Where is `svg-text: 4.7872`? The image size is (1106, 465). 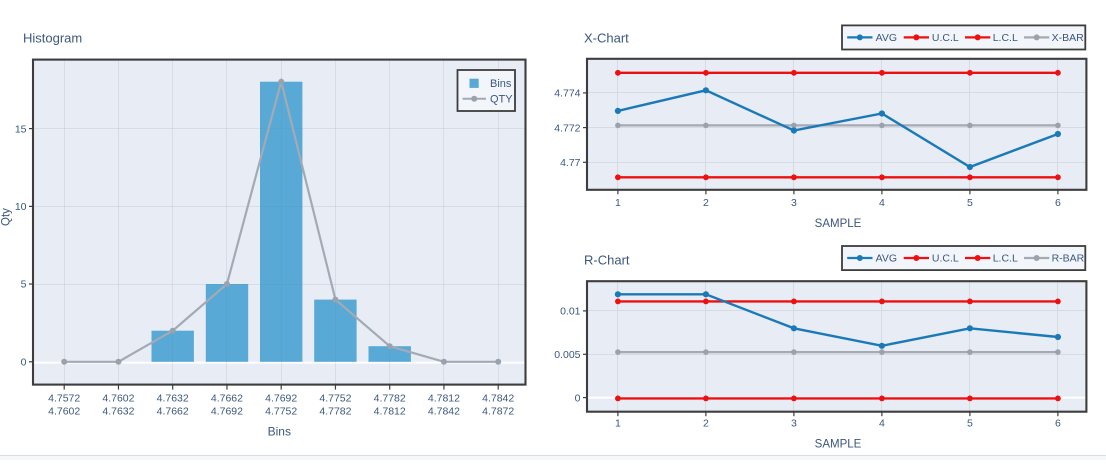 svg-text: 4.7872 is located at coordinates (498, 412).